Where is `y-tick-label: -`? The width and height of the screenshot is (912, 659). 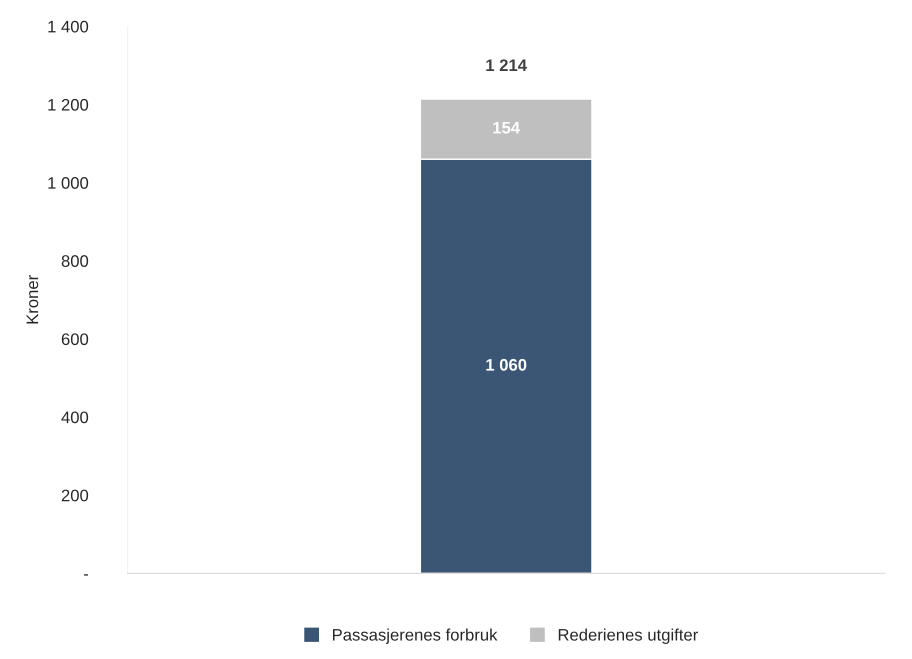 y-tick-label: - is located at coordinates (86, 575).